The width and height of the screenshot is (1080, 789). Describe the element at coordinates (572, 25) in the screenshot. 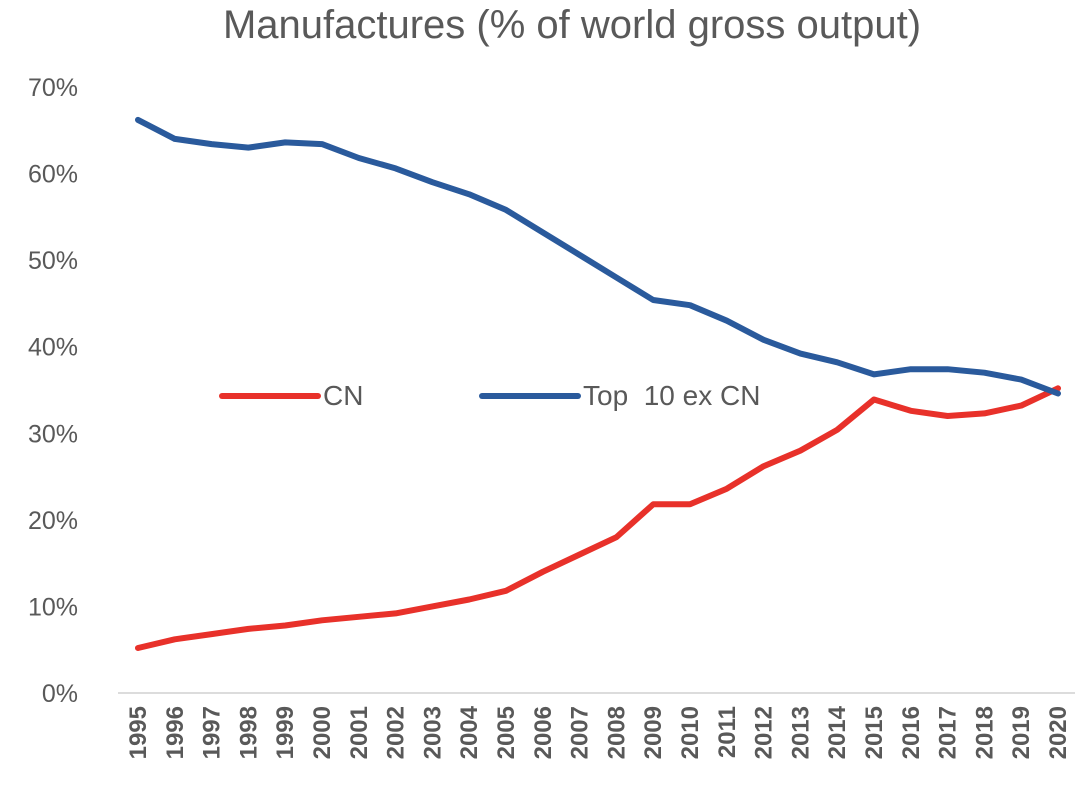

I see `chart-title: Manufactures (% of world gross output)` at that location.